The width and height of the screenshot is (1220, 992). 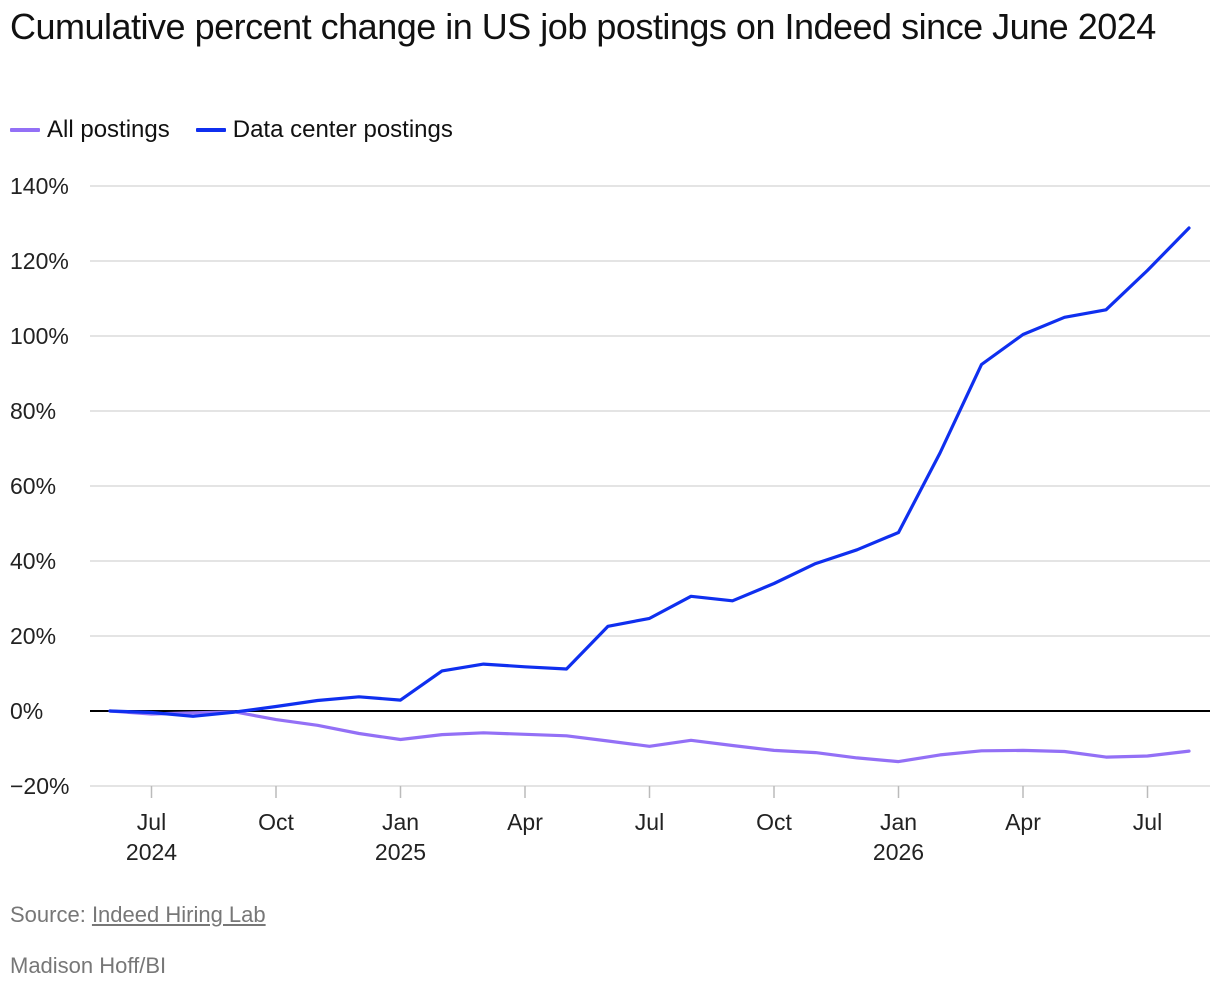 I want to click on y-tick-label: −20%, so click(x=39, y=786).